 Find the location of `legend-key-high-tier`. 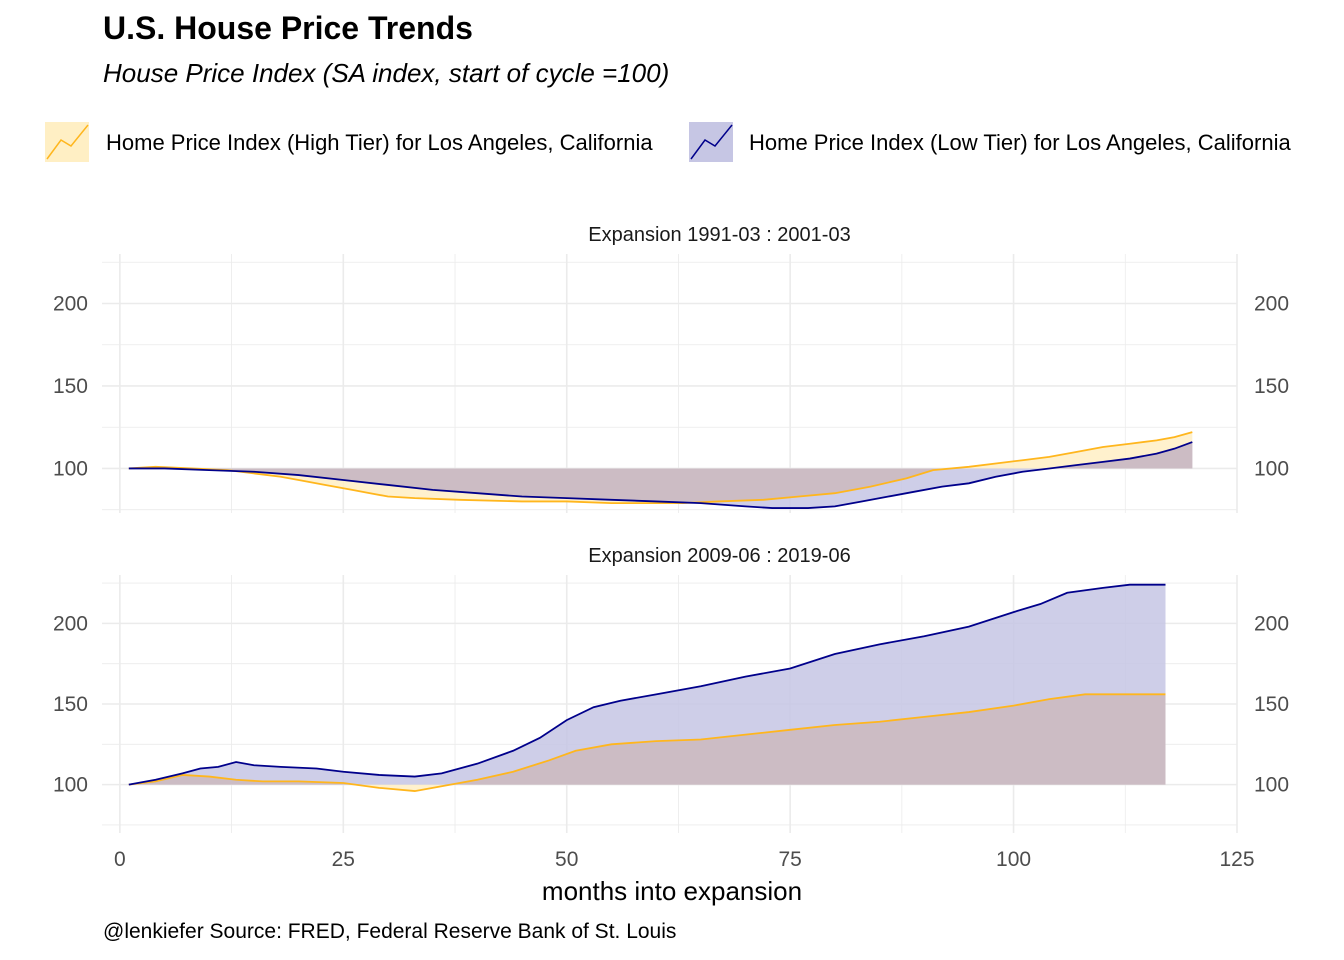

legend-key-high-tier is located at coordinates (67, 142).